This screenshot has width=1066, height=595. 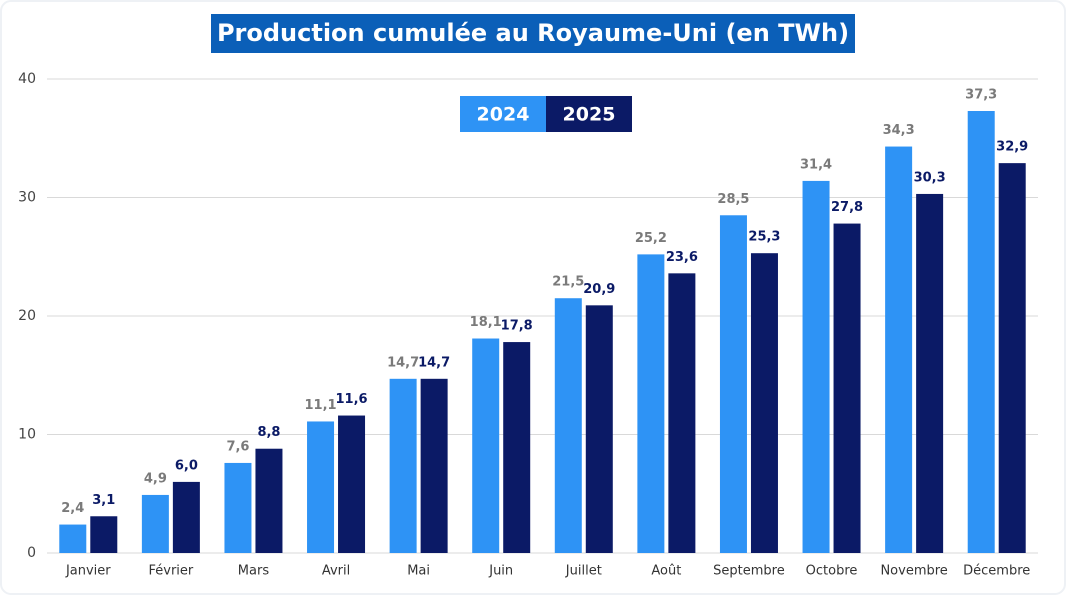 I want to click on value-label: 30,3, so click(x=930, y=177).